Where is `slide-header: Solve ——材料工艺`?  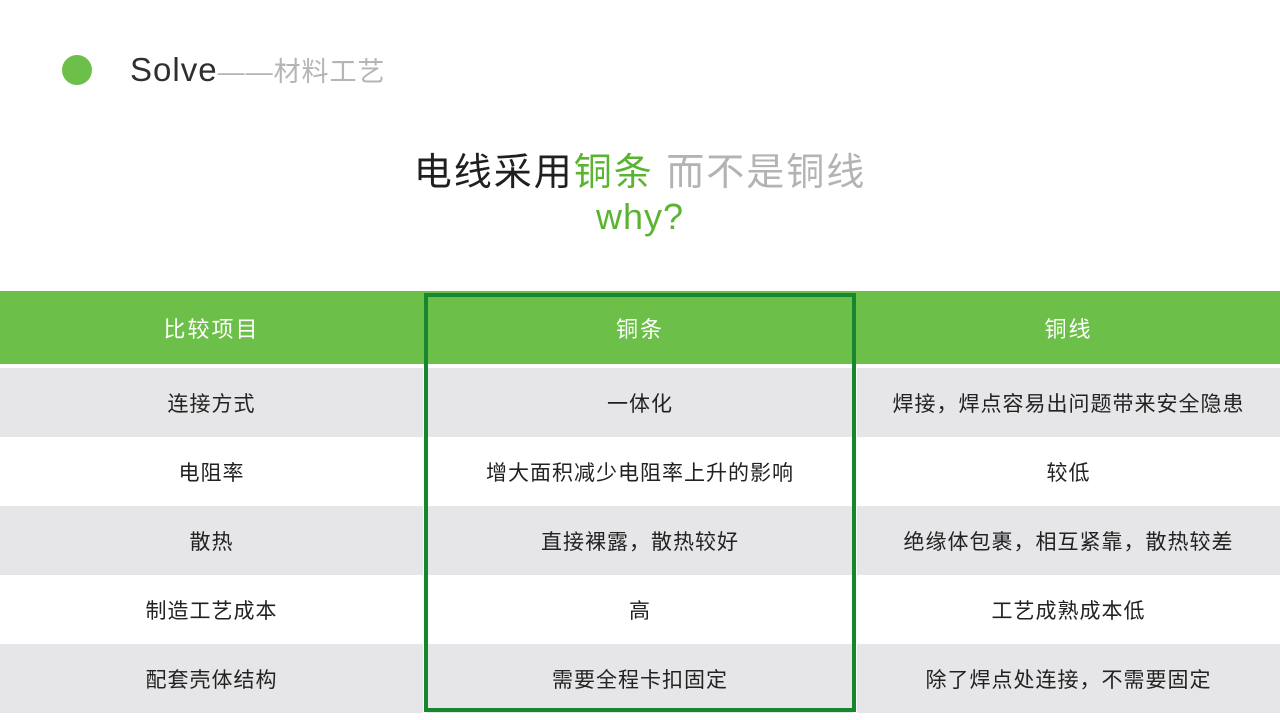 slide-header: Solve ——材料工艺 is located at coordinates (224, 69).